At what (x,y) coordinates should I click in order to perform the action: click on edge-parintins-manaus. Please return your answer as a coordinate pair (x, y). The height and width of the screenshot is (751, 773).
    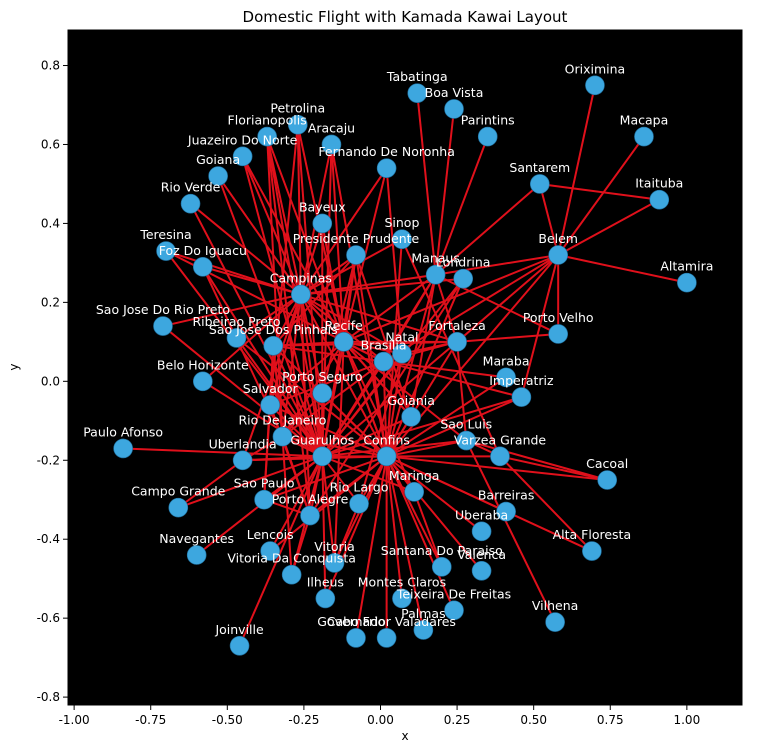
    Looking at the image, I should click on (461, 206).